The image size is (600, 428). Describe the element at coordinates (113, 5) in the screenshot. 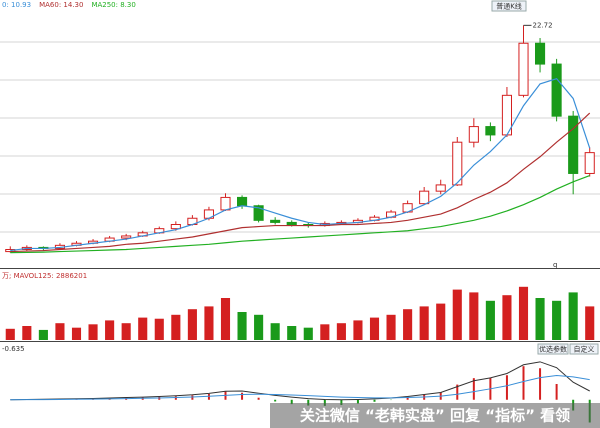

I see `legend-entry: MA250: 8.30` at that location.